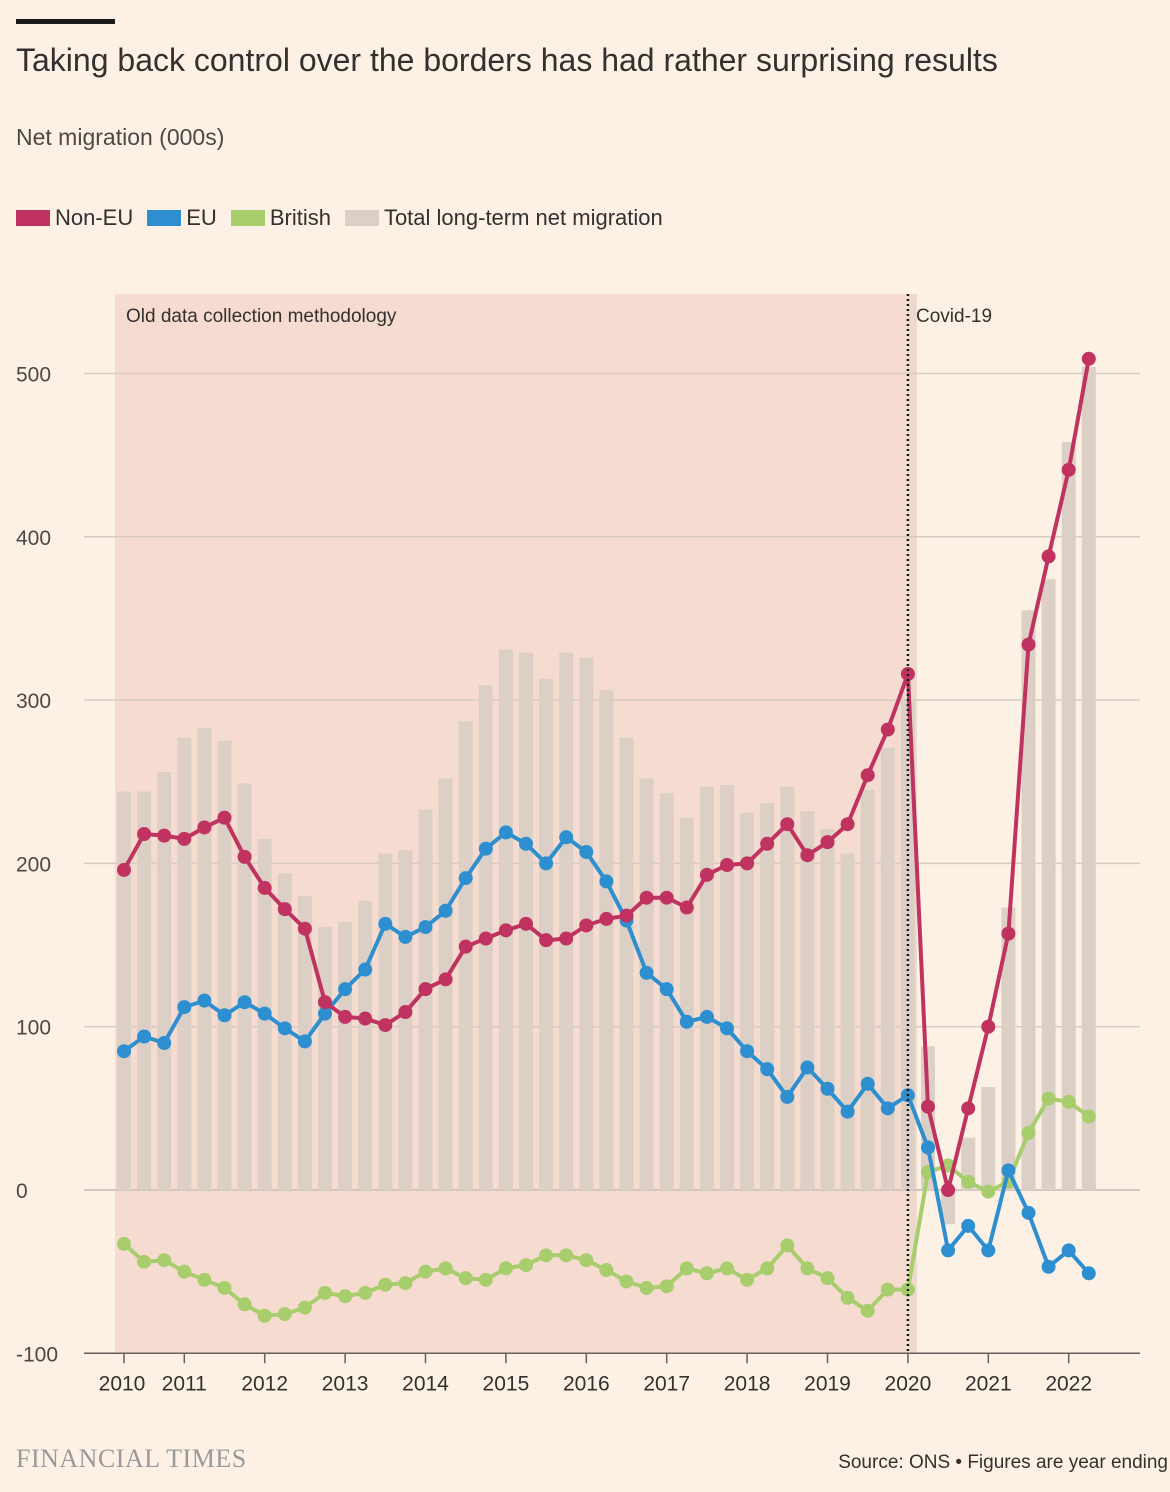  Describe the element at coordinates (908, 1383) in the screenshot. I see `x-tick-label: 2020` at that location.